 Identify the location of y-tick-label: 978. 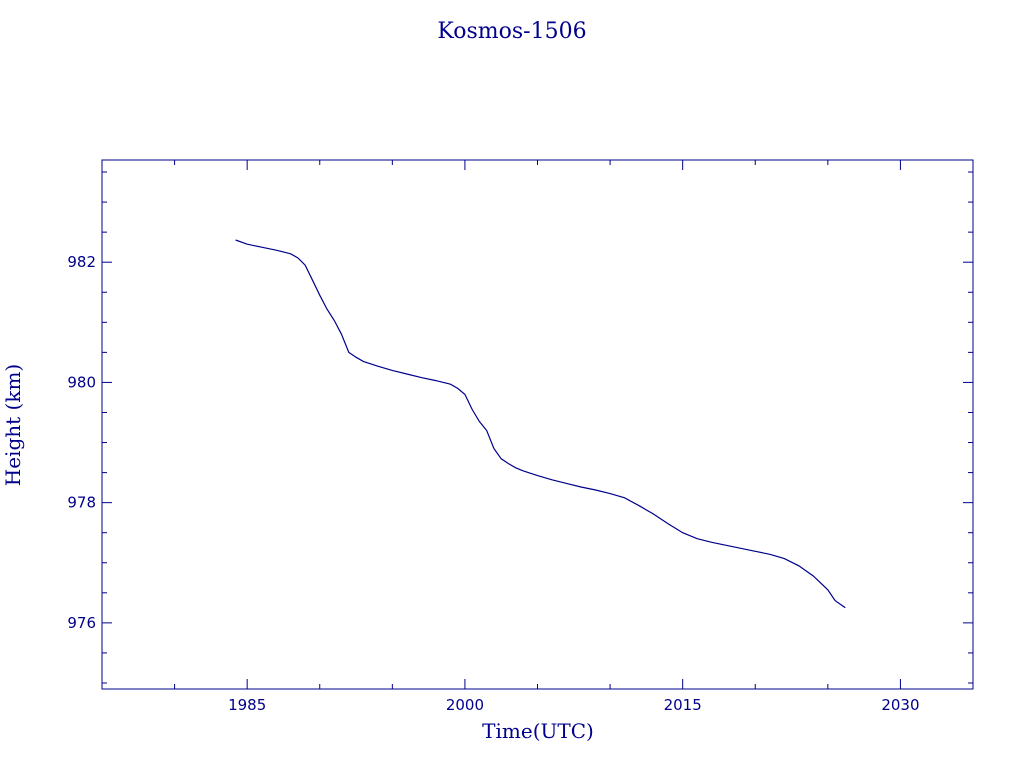
(81, 503).